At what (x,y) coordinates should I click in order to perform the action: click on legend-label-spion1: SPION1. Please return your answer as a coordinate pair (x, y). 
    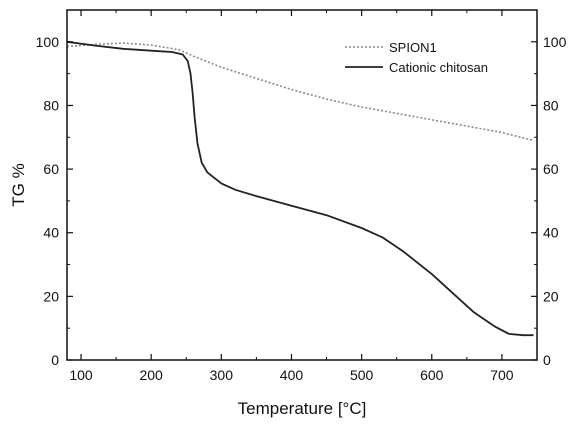
    Looking at the image, I should click on (413, 47).